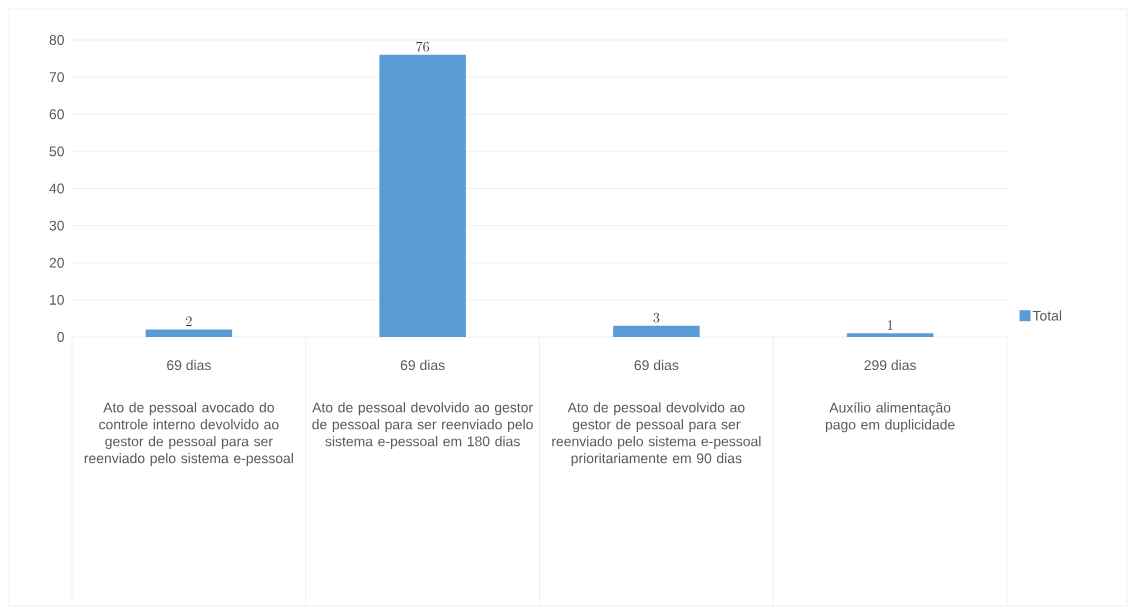 Image resolution: width=1130 pixels, height=610 pixels. What do you see at coordinates (56, 77) in the screenshot?
I see `y-tick-label: 70` at bounding box center [56, 77].